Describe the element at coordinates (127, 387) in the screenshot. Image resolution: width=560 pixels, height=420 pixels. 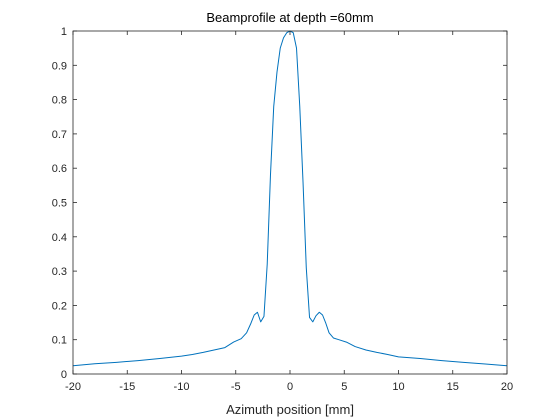
I see `x-tick-label: -15` at that location.